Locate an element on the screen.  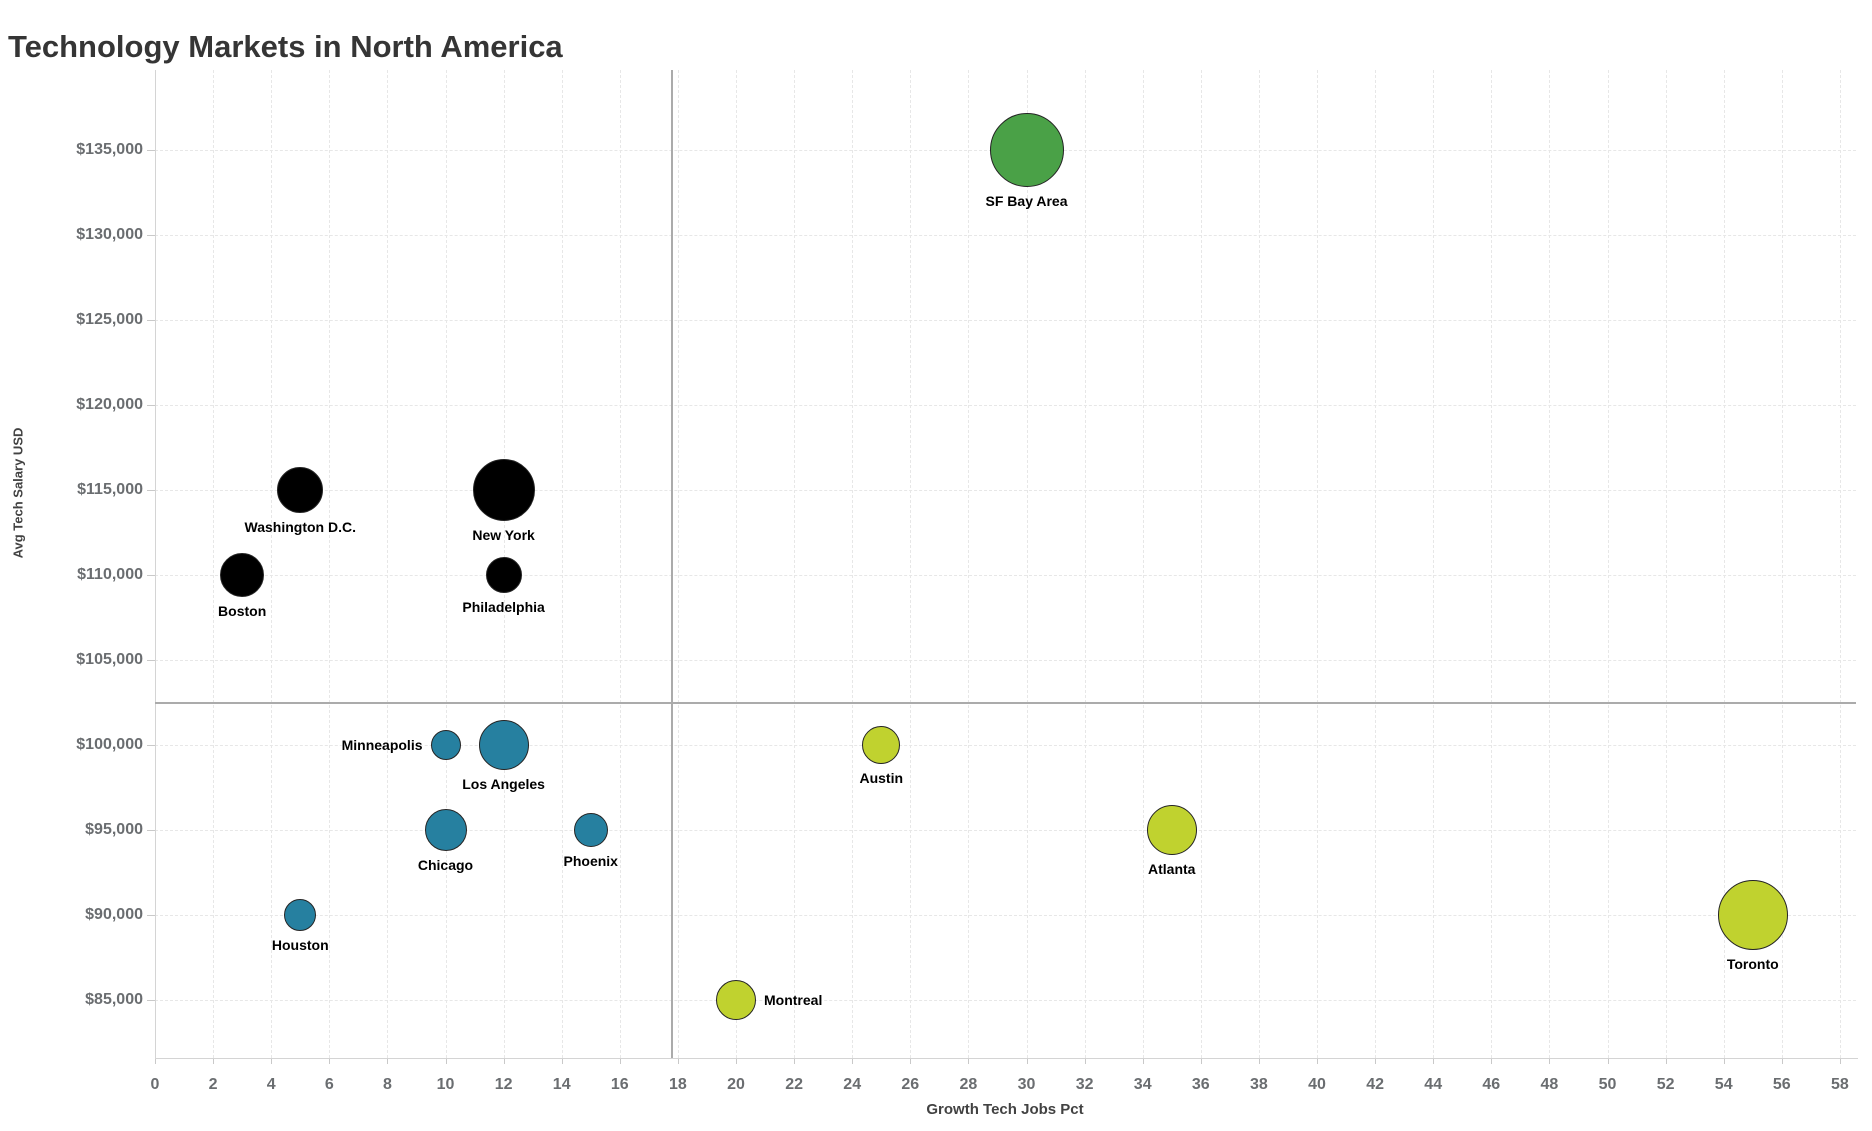
label-new-york: New York is located at coordinates (503, 535).